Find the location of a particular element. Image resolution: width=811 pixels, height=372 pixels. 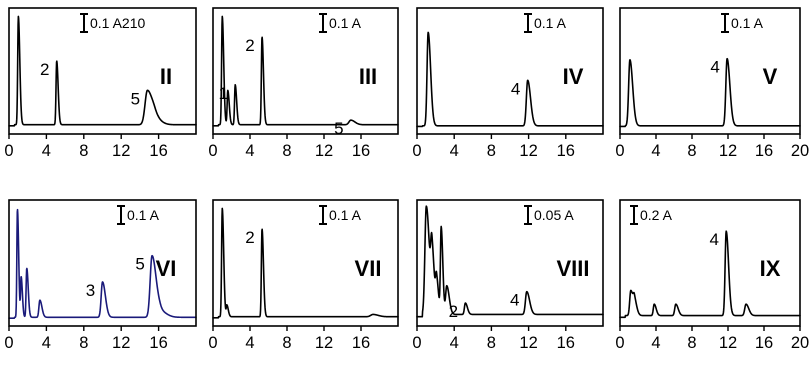

panel-vii: 0 4 8 12 16 VII 0.1 A 2 is located at coordinates (303, 275).